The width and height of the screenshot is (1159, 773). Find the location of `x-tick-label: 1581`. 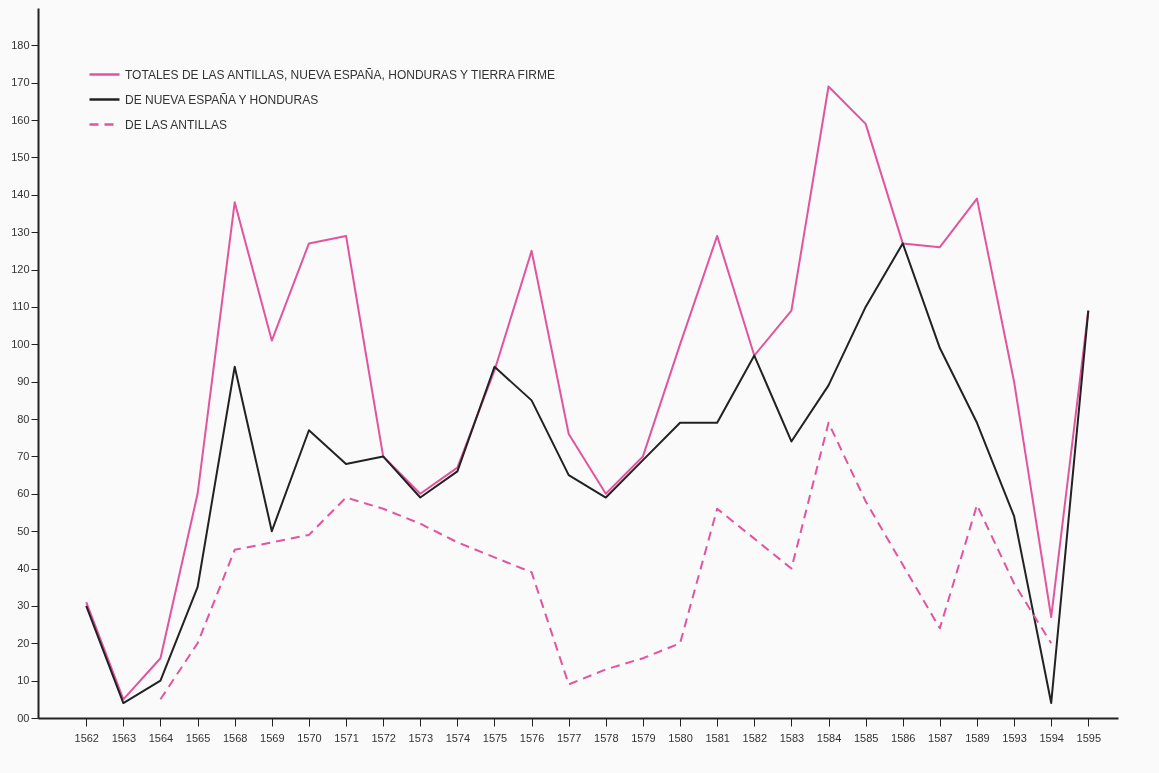

x-tick-label: 1581 is located at coordinates (717, 737).